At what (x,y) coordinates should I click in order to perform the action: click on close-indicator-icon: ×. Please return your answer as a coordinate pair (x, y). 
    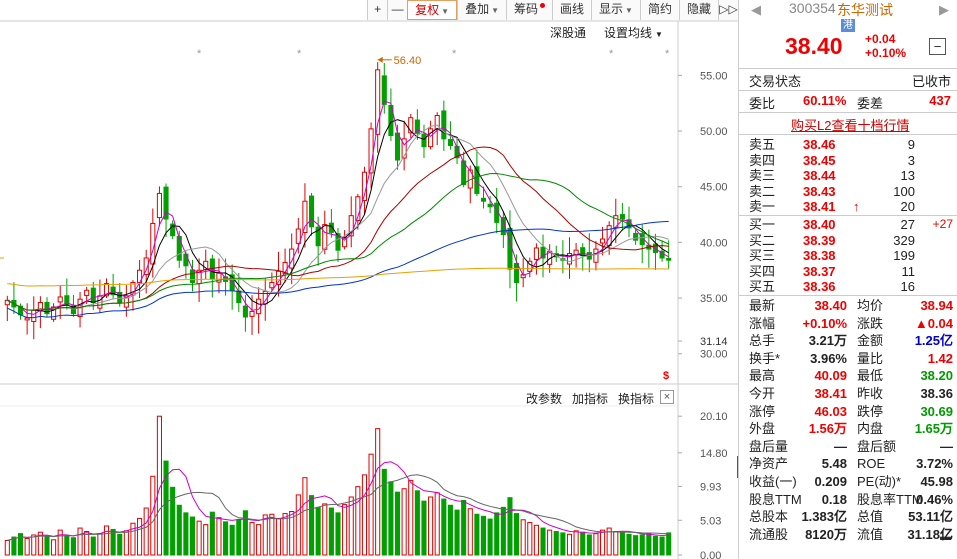
    Looking at the image, I should click on (667, 397).